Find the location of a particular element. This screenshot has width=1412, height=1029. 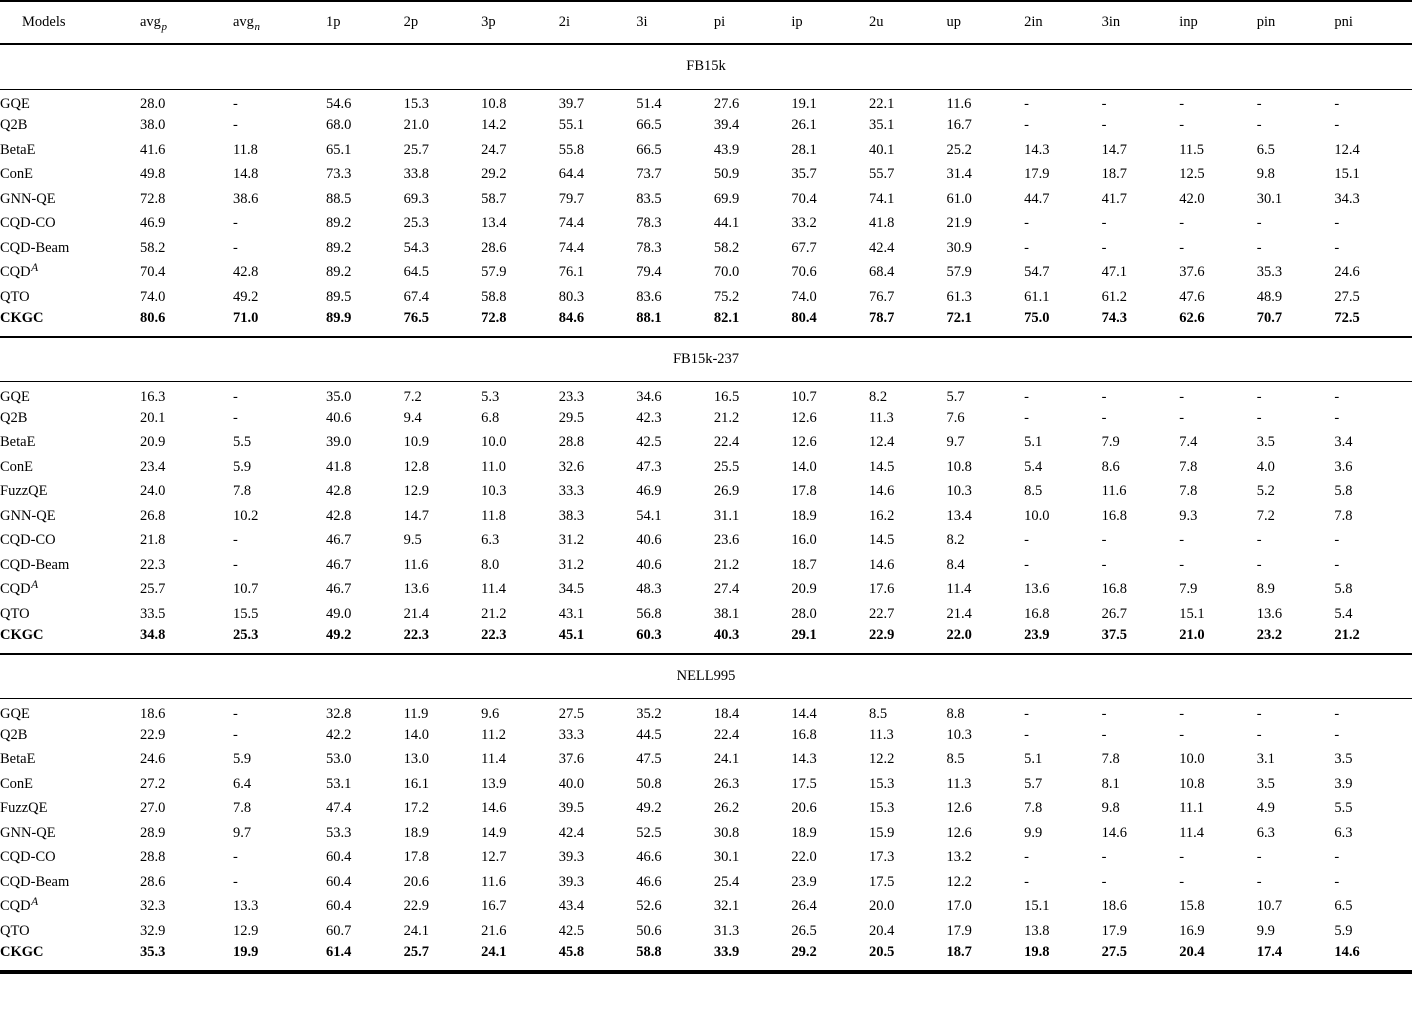

metric-value-cell: 11.3 is located at coordinates (881, 734).